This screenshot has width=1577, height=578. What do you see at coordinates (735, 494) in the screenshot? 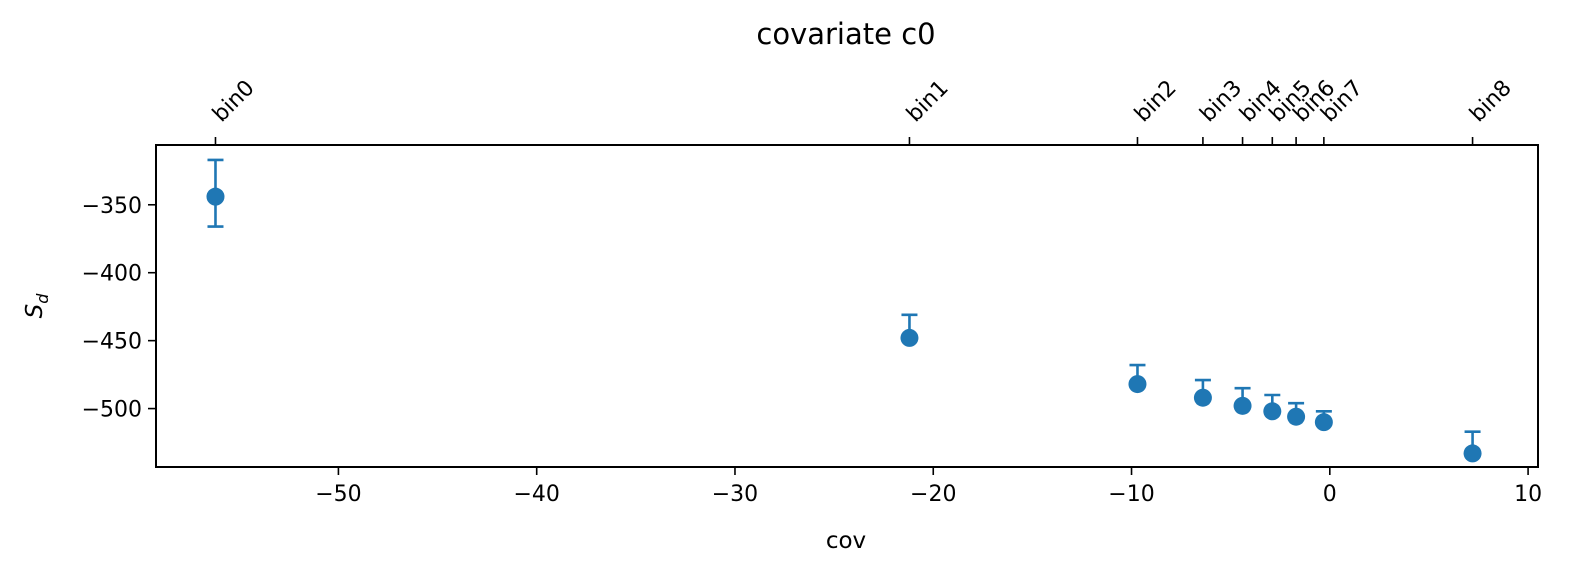
I see `x-tick-label: −30` at bounding box center [735, 494].